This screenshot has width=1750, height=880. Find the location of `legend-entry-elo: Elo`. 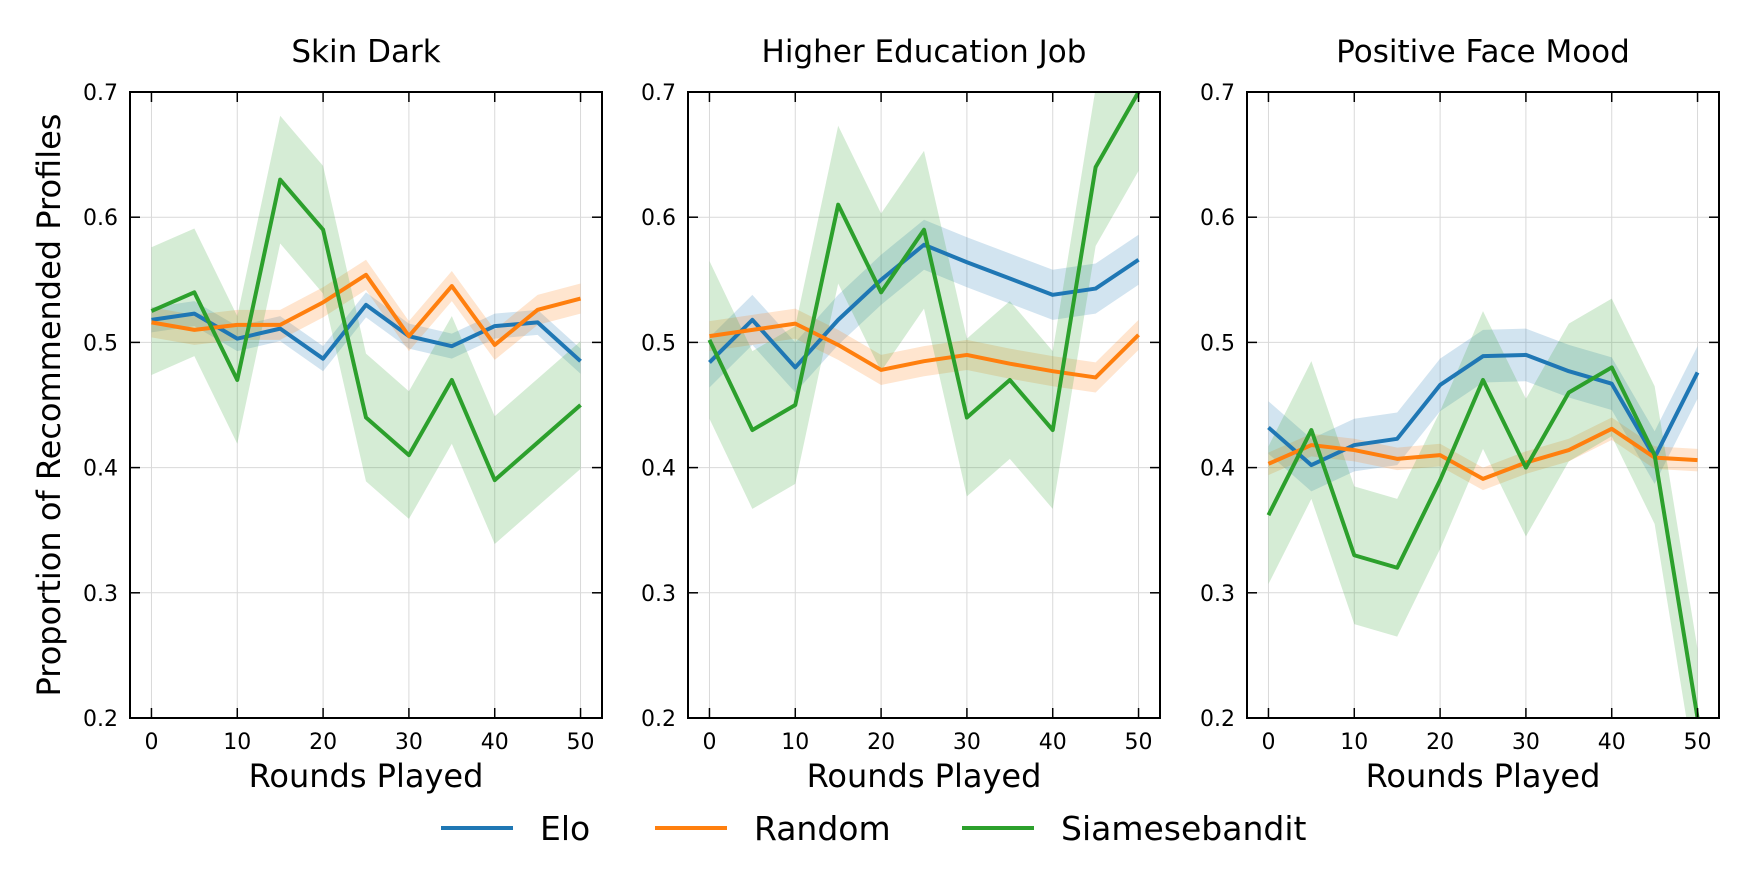

legend-entry-elo: Elo is located at coordinates (565, 828).